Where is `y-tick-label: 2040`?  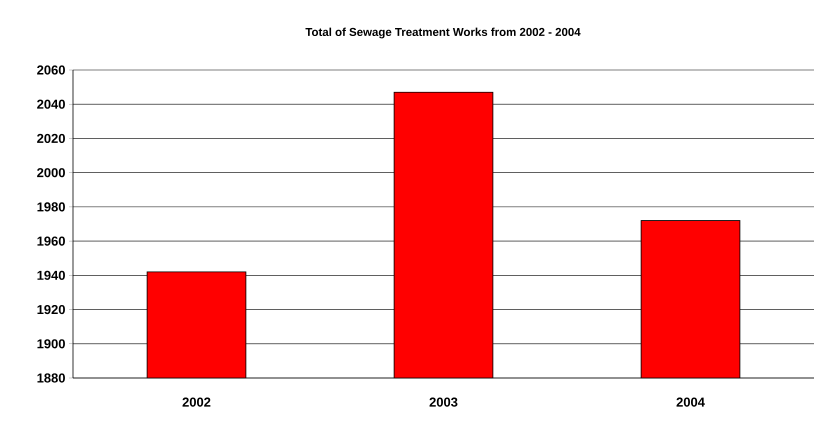 y-tick-label: 2040 is located at coordinates (51, 104).